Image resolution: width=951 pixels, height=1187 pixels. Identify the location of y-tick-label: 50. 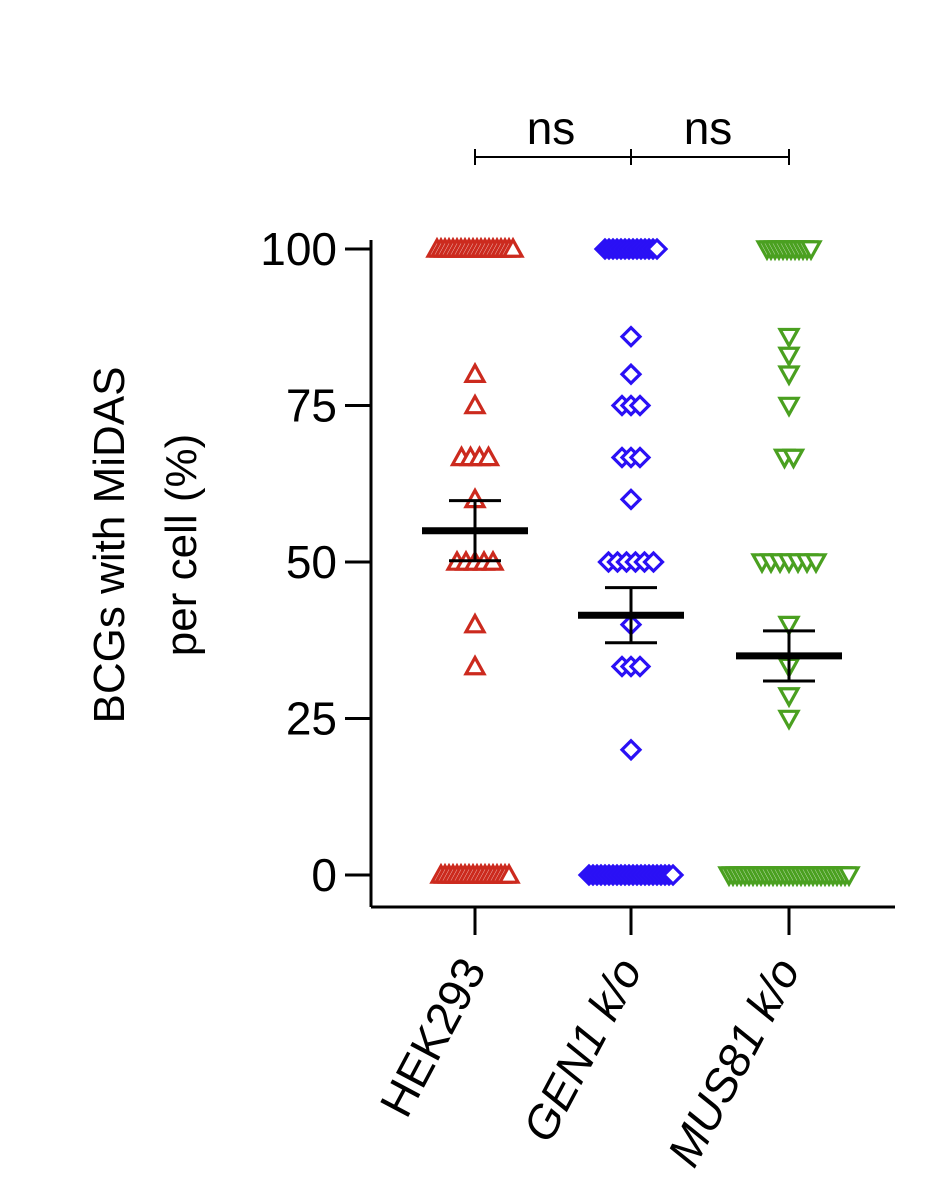
(311, 562).